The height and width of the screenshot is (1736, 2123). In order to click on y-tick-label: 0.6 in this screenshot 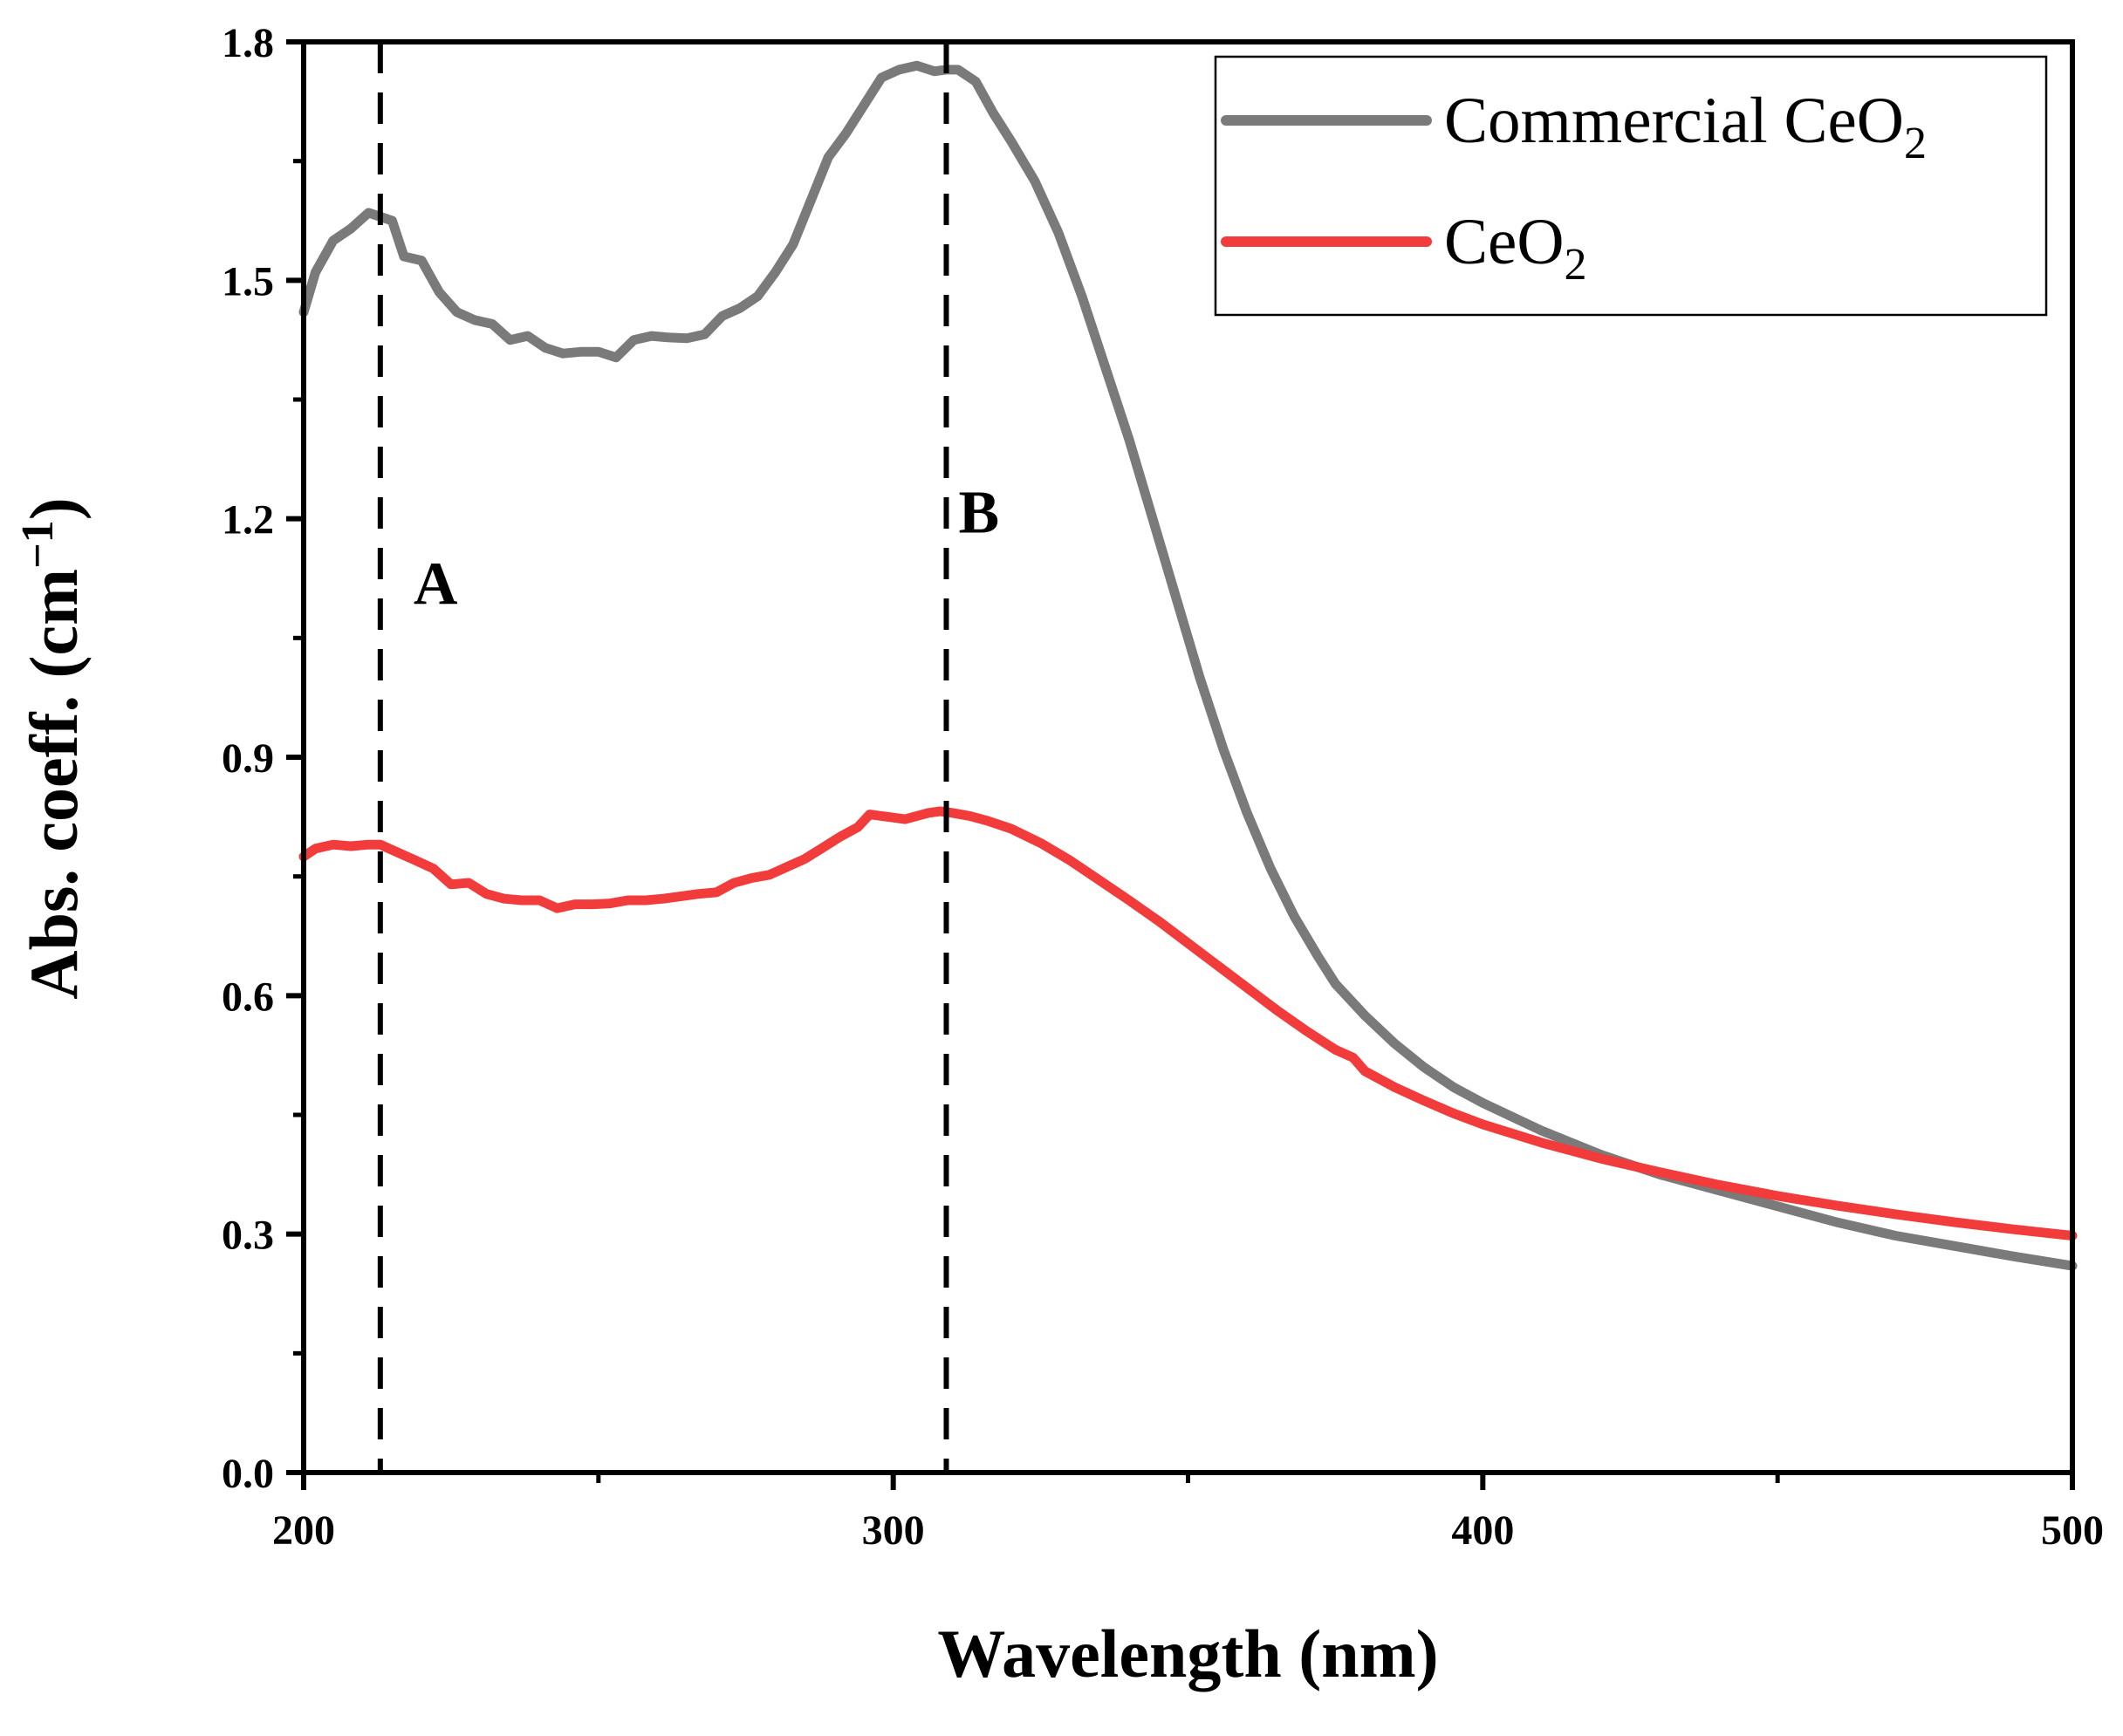, I will do `click(248, 997)`.